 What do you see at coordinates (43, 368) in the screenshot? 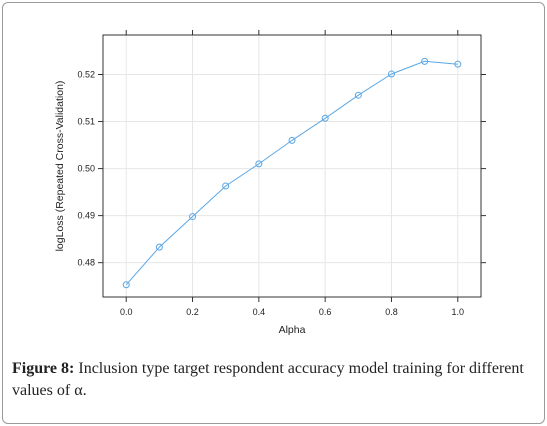
I see `figure-label: Figure 8:` at bounding box center [43, 368].